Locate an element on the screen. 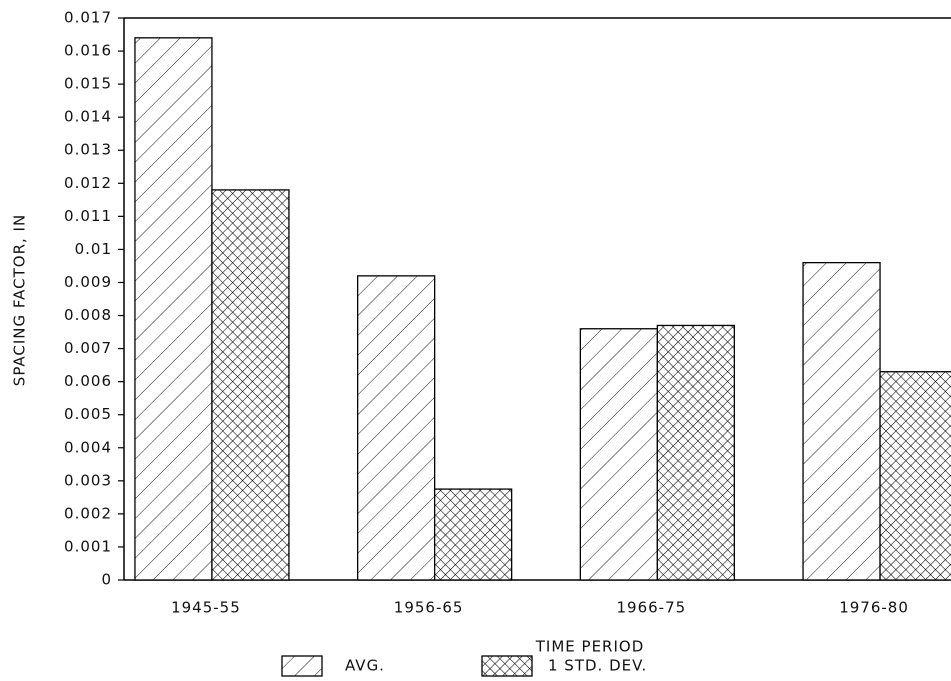 The image size is (951, 681). y-tick-label: 0.004 is located at coordinates (88, 447).